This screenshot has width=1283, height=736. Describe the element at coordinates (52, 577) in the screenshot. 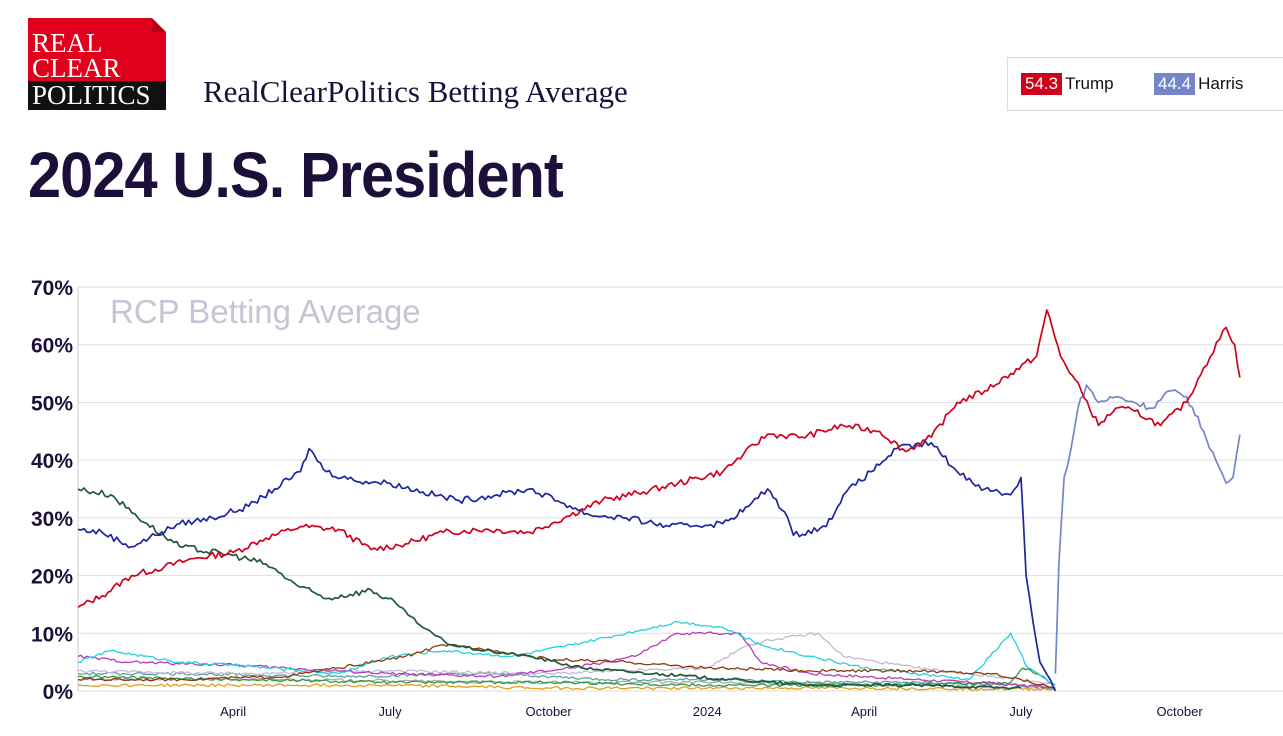

I see `y-tick-label: 20%` at that location.